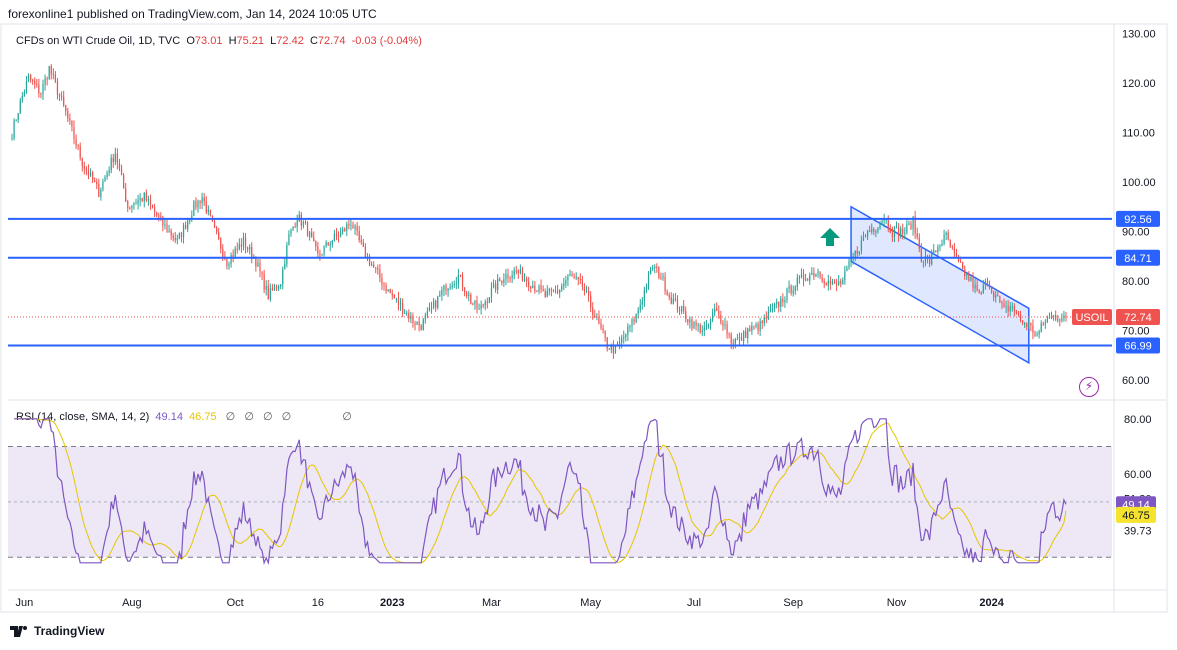  What do you see at coordinates (190, 41) in the screenshot?
I see `open-label: O` at bounding box center [190, 41].